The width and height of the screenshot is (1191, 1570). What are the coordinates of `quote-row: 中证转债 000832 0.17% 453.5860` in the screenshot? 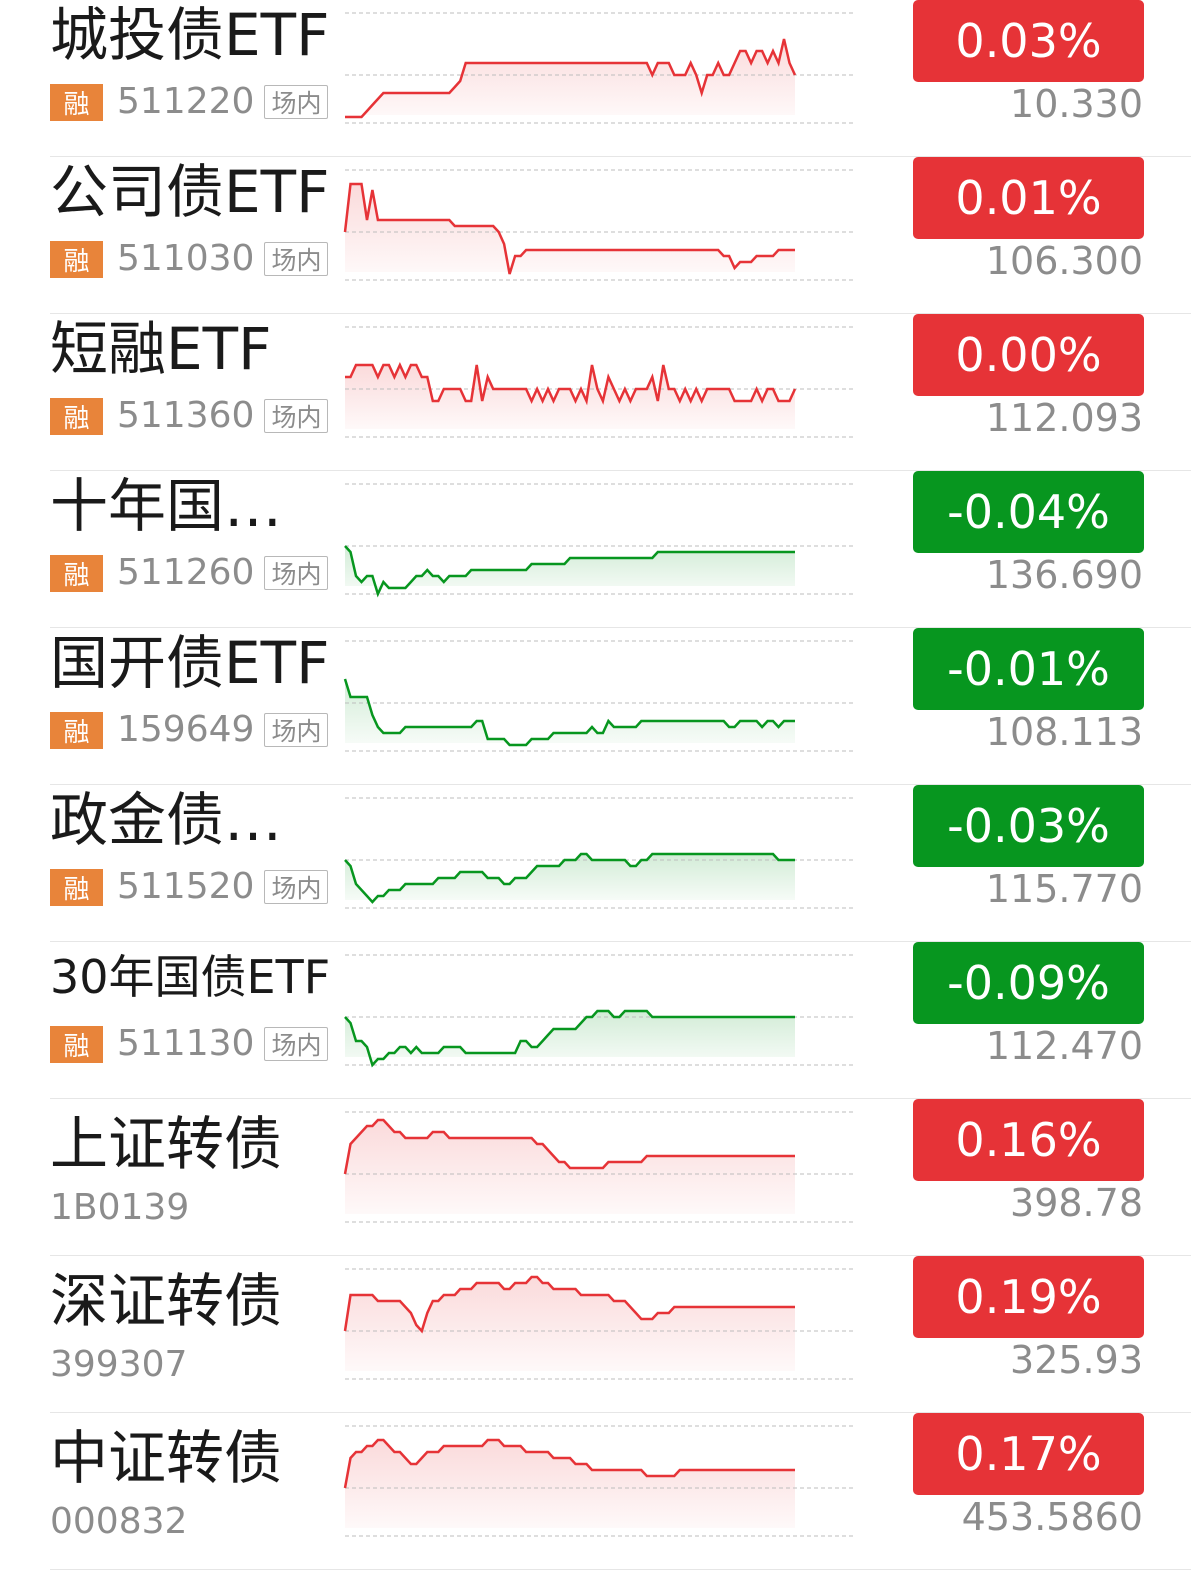 It's located at (595, 1491).